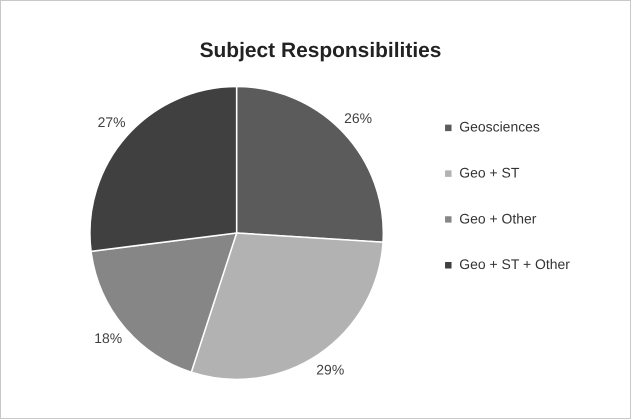 This screenshot has height=419, width=631. I want to click on legend-label: Geo + ST, so click(489, 172).